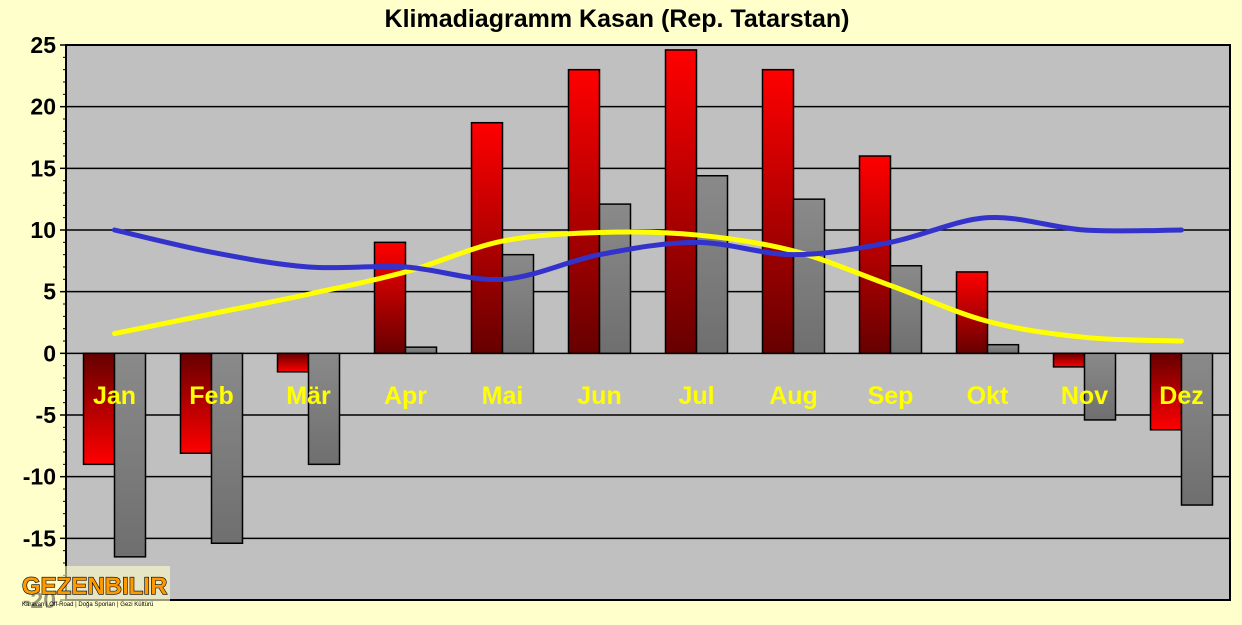 The image size is (1242, 625). Describe the element at coordinates (503, 396) in the screenshot. I see `month-label: Mai` at that location.